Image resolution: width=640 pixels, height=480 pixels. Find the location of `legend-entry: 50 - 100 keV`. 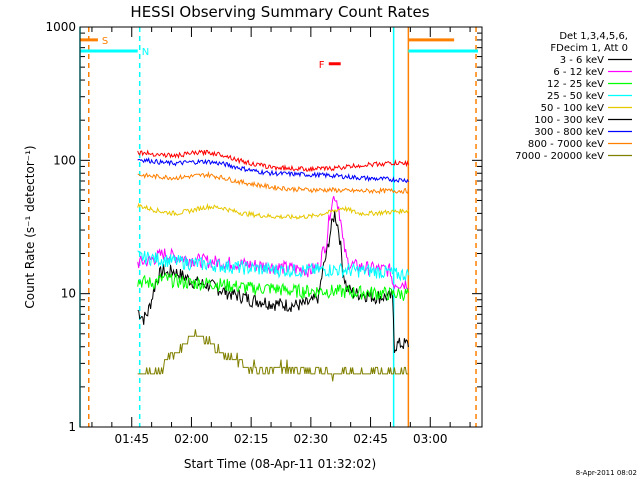

legend-entry: 50 - 100 keV is located at coordinates (573, 108).